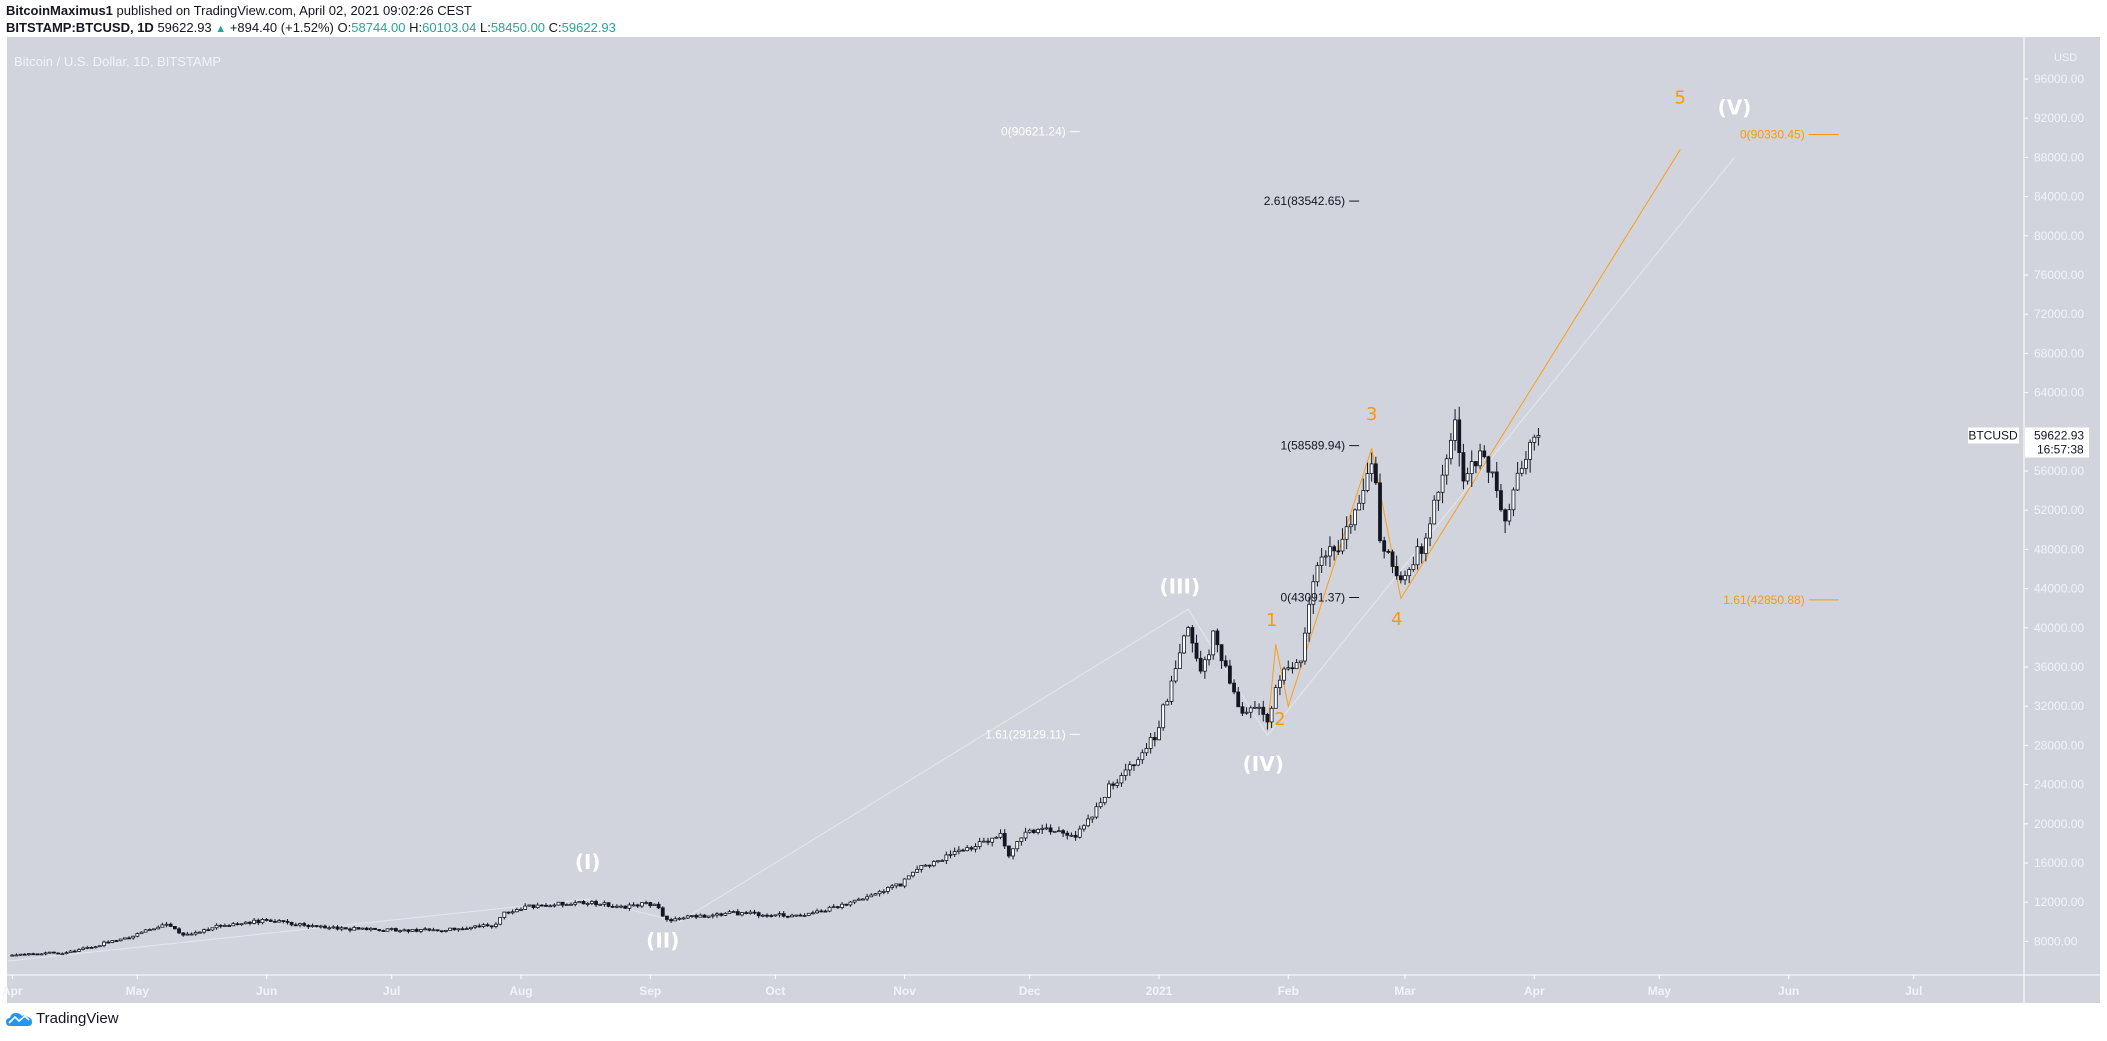 The image size is (2107, 1041). I want to click on fib-level-label: 1.61(42850.88), so click(1763, 600).